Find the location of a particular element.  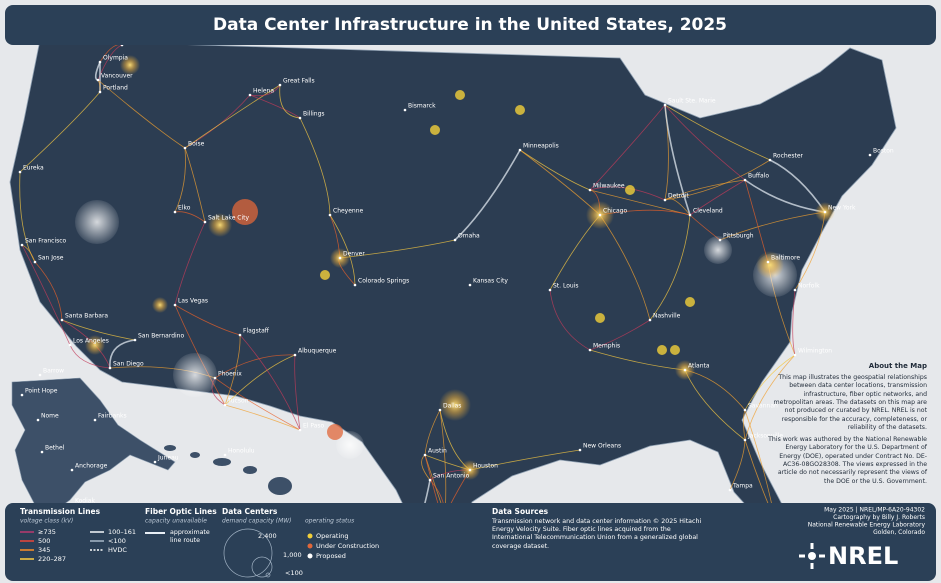

city-label: Billings is located at coordinates (314, 114).